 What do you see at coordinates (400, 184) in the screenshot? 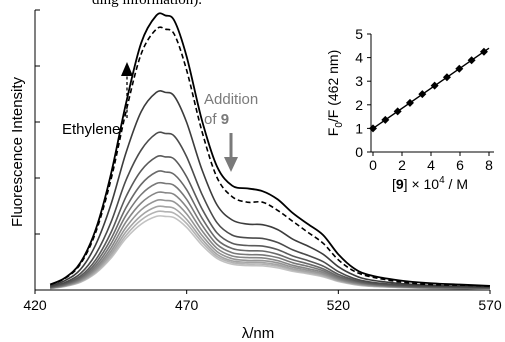
I see `inset-x-label-bold: 9` at bounding box center [400, 184].